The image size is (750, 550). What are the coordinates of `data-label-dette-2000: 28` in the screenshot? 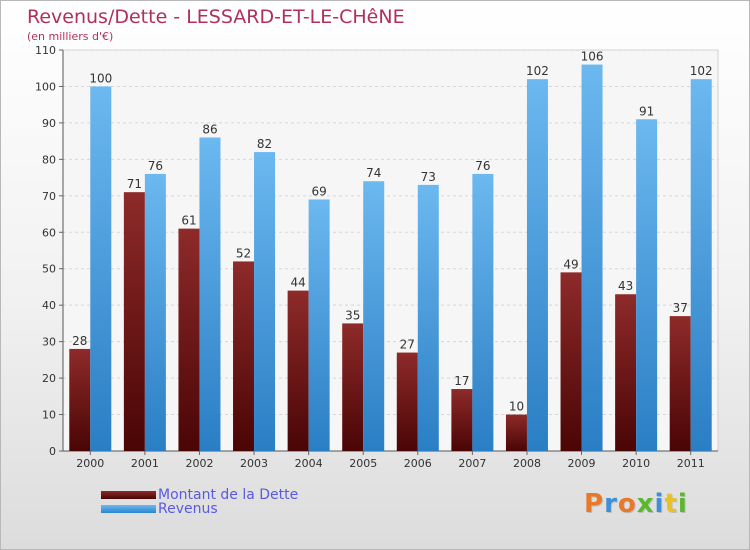 It's located at (79, 341).